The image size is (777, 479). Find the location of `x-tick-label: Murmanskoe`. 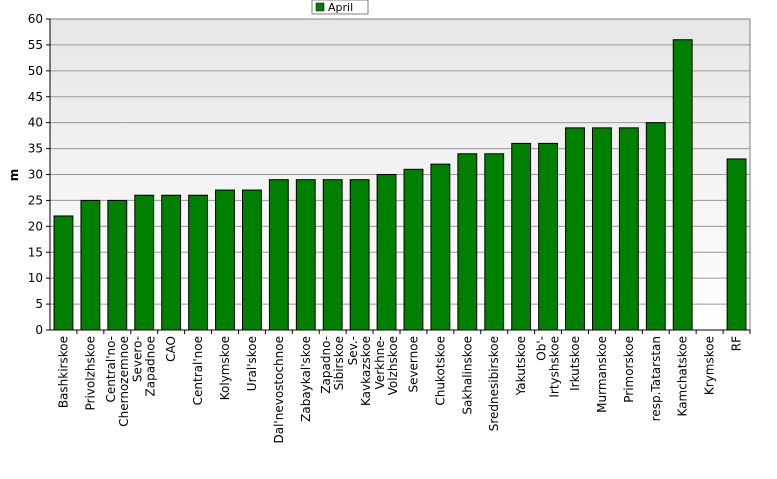

x-tick-label: Murmanskoe is located at coordinates (602, 374).